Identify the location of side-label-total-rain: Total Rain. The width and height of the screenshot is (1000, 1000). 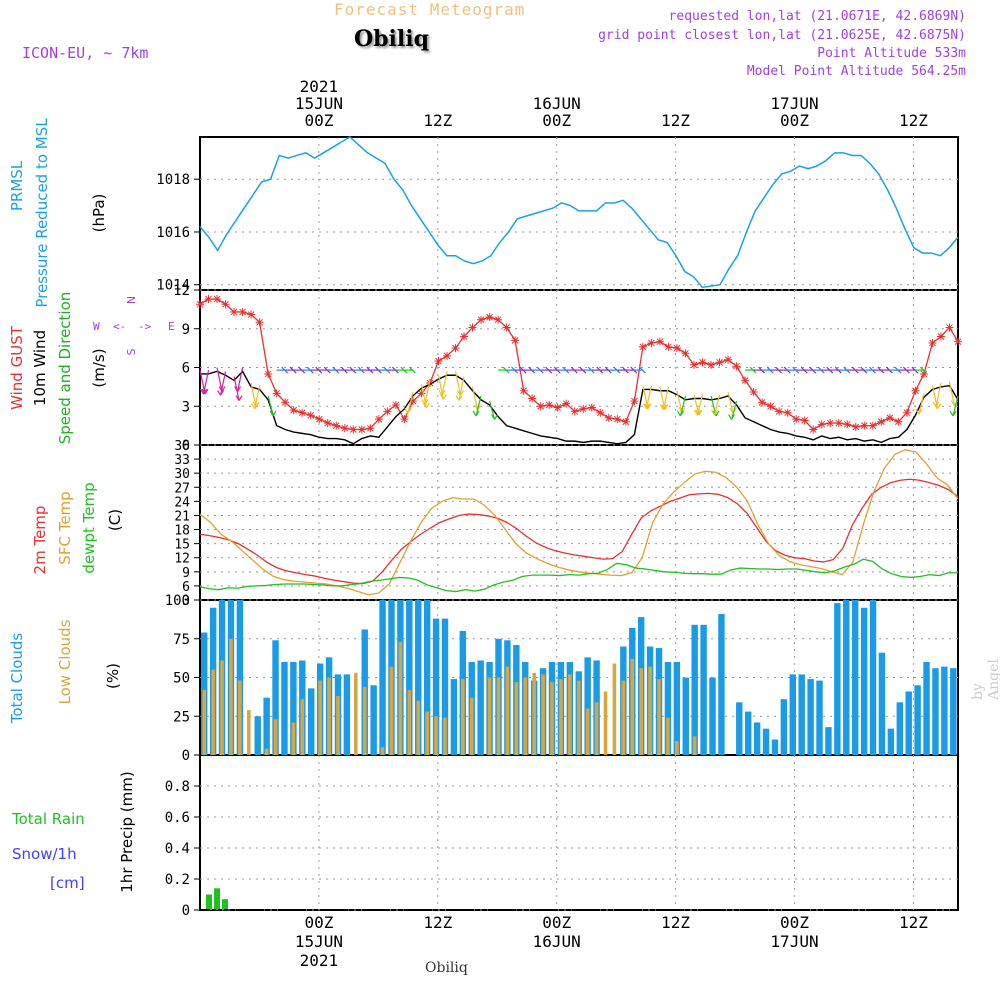
(48, 819).